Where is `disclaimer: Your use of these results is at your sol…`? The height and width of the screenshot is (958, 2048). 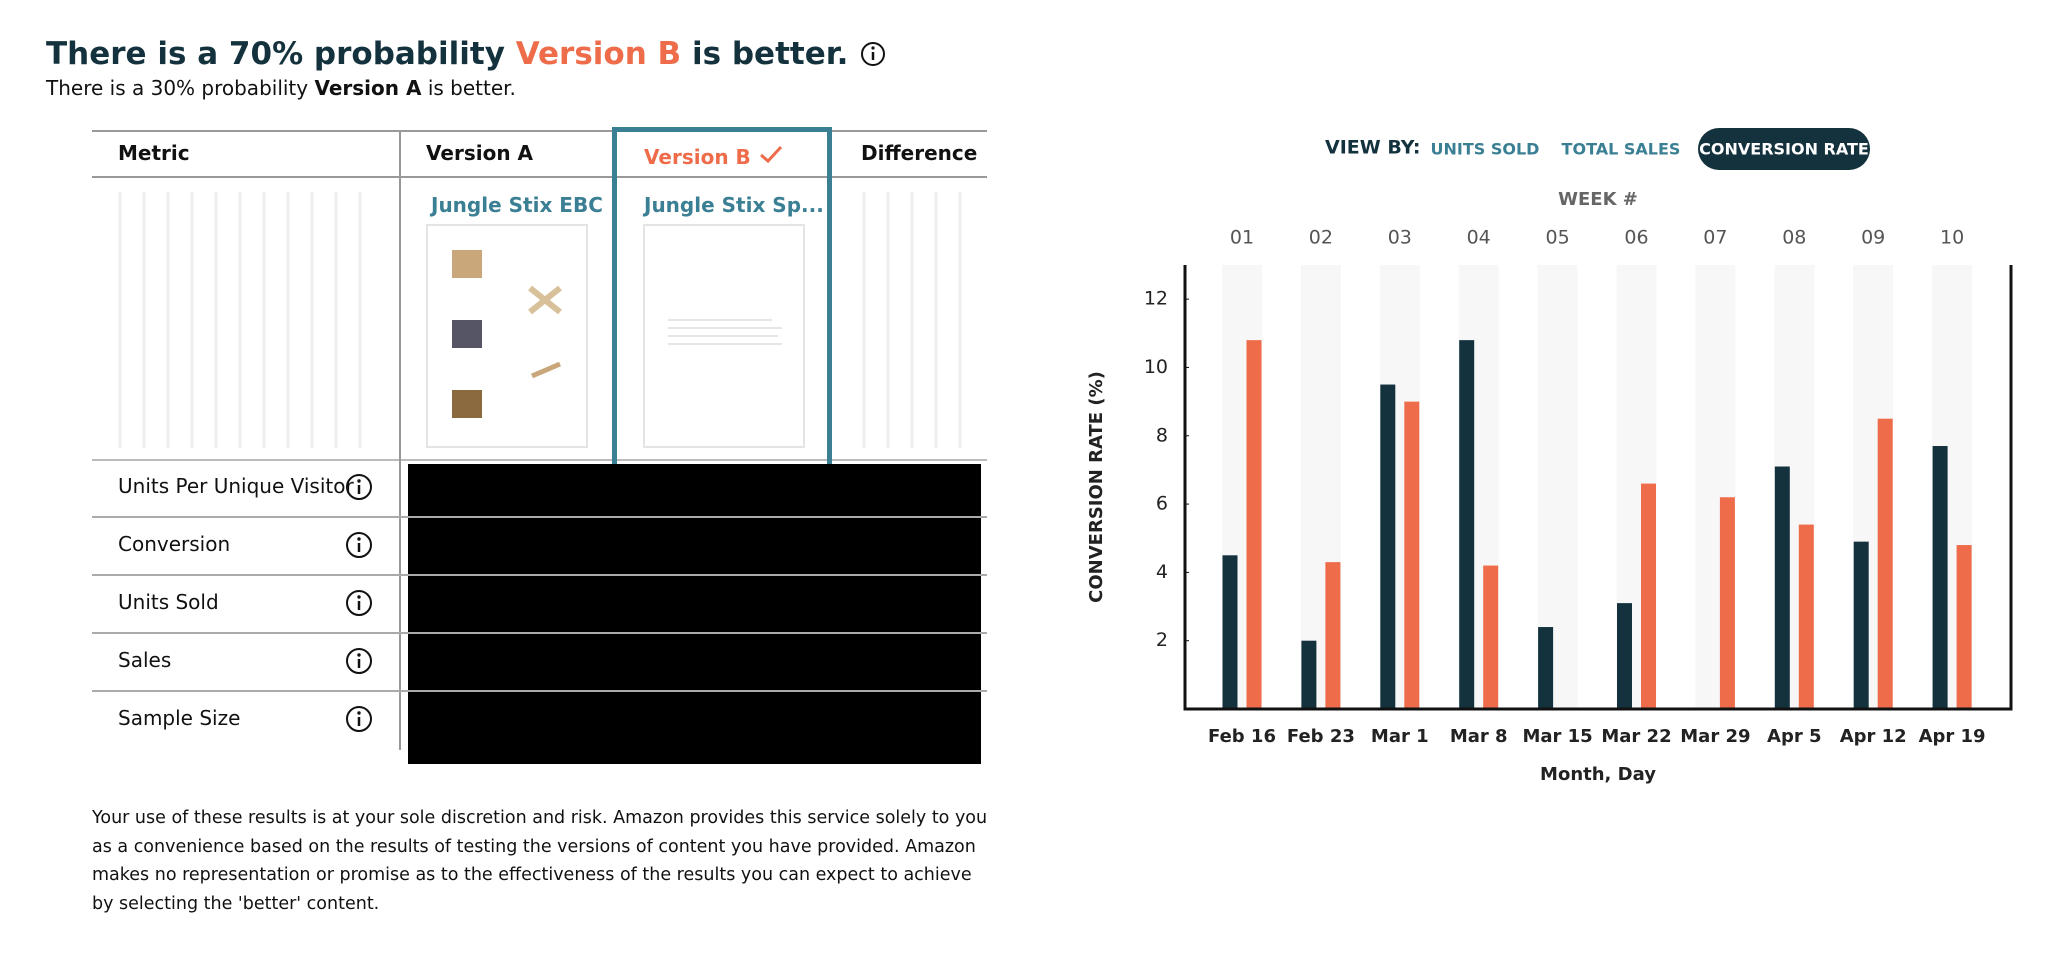 disclaimer: Your use of these results is at your sol… is located at coordinates (540, 861).